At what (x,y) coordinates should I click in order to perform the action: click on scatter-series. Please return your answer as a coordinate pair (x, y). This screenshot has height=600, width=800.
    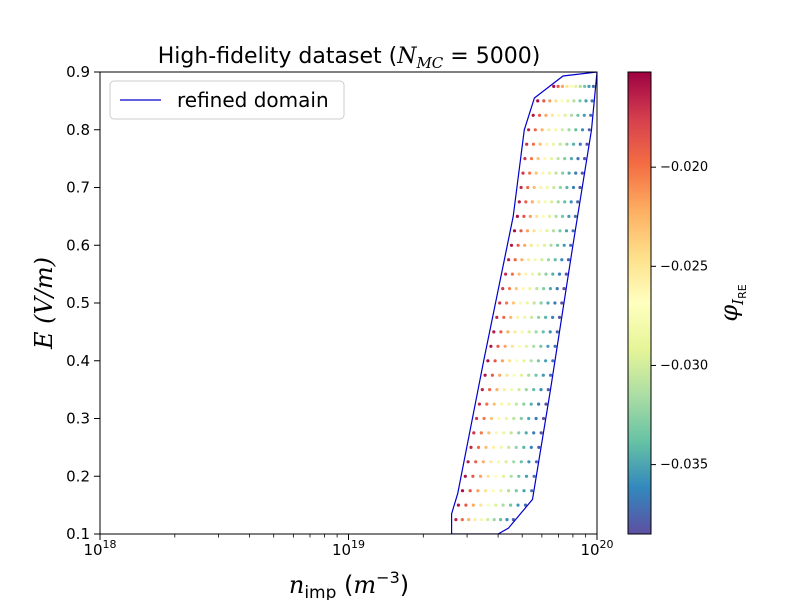
    Looking at the image, I should click on (525, 303).